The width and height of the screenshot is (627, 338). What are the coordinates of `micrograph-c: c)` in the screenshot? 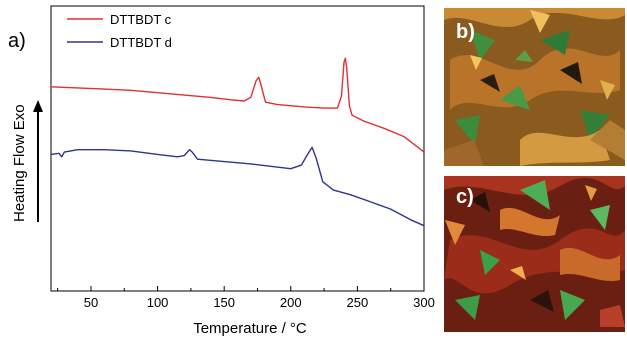 It's located at (534, 254).